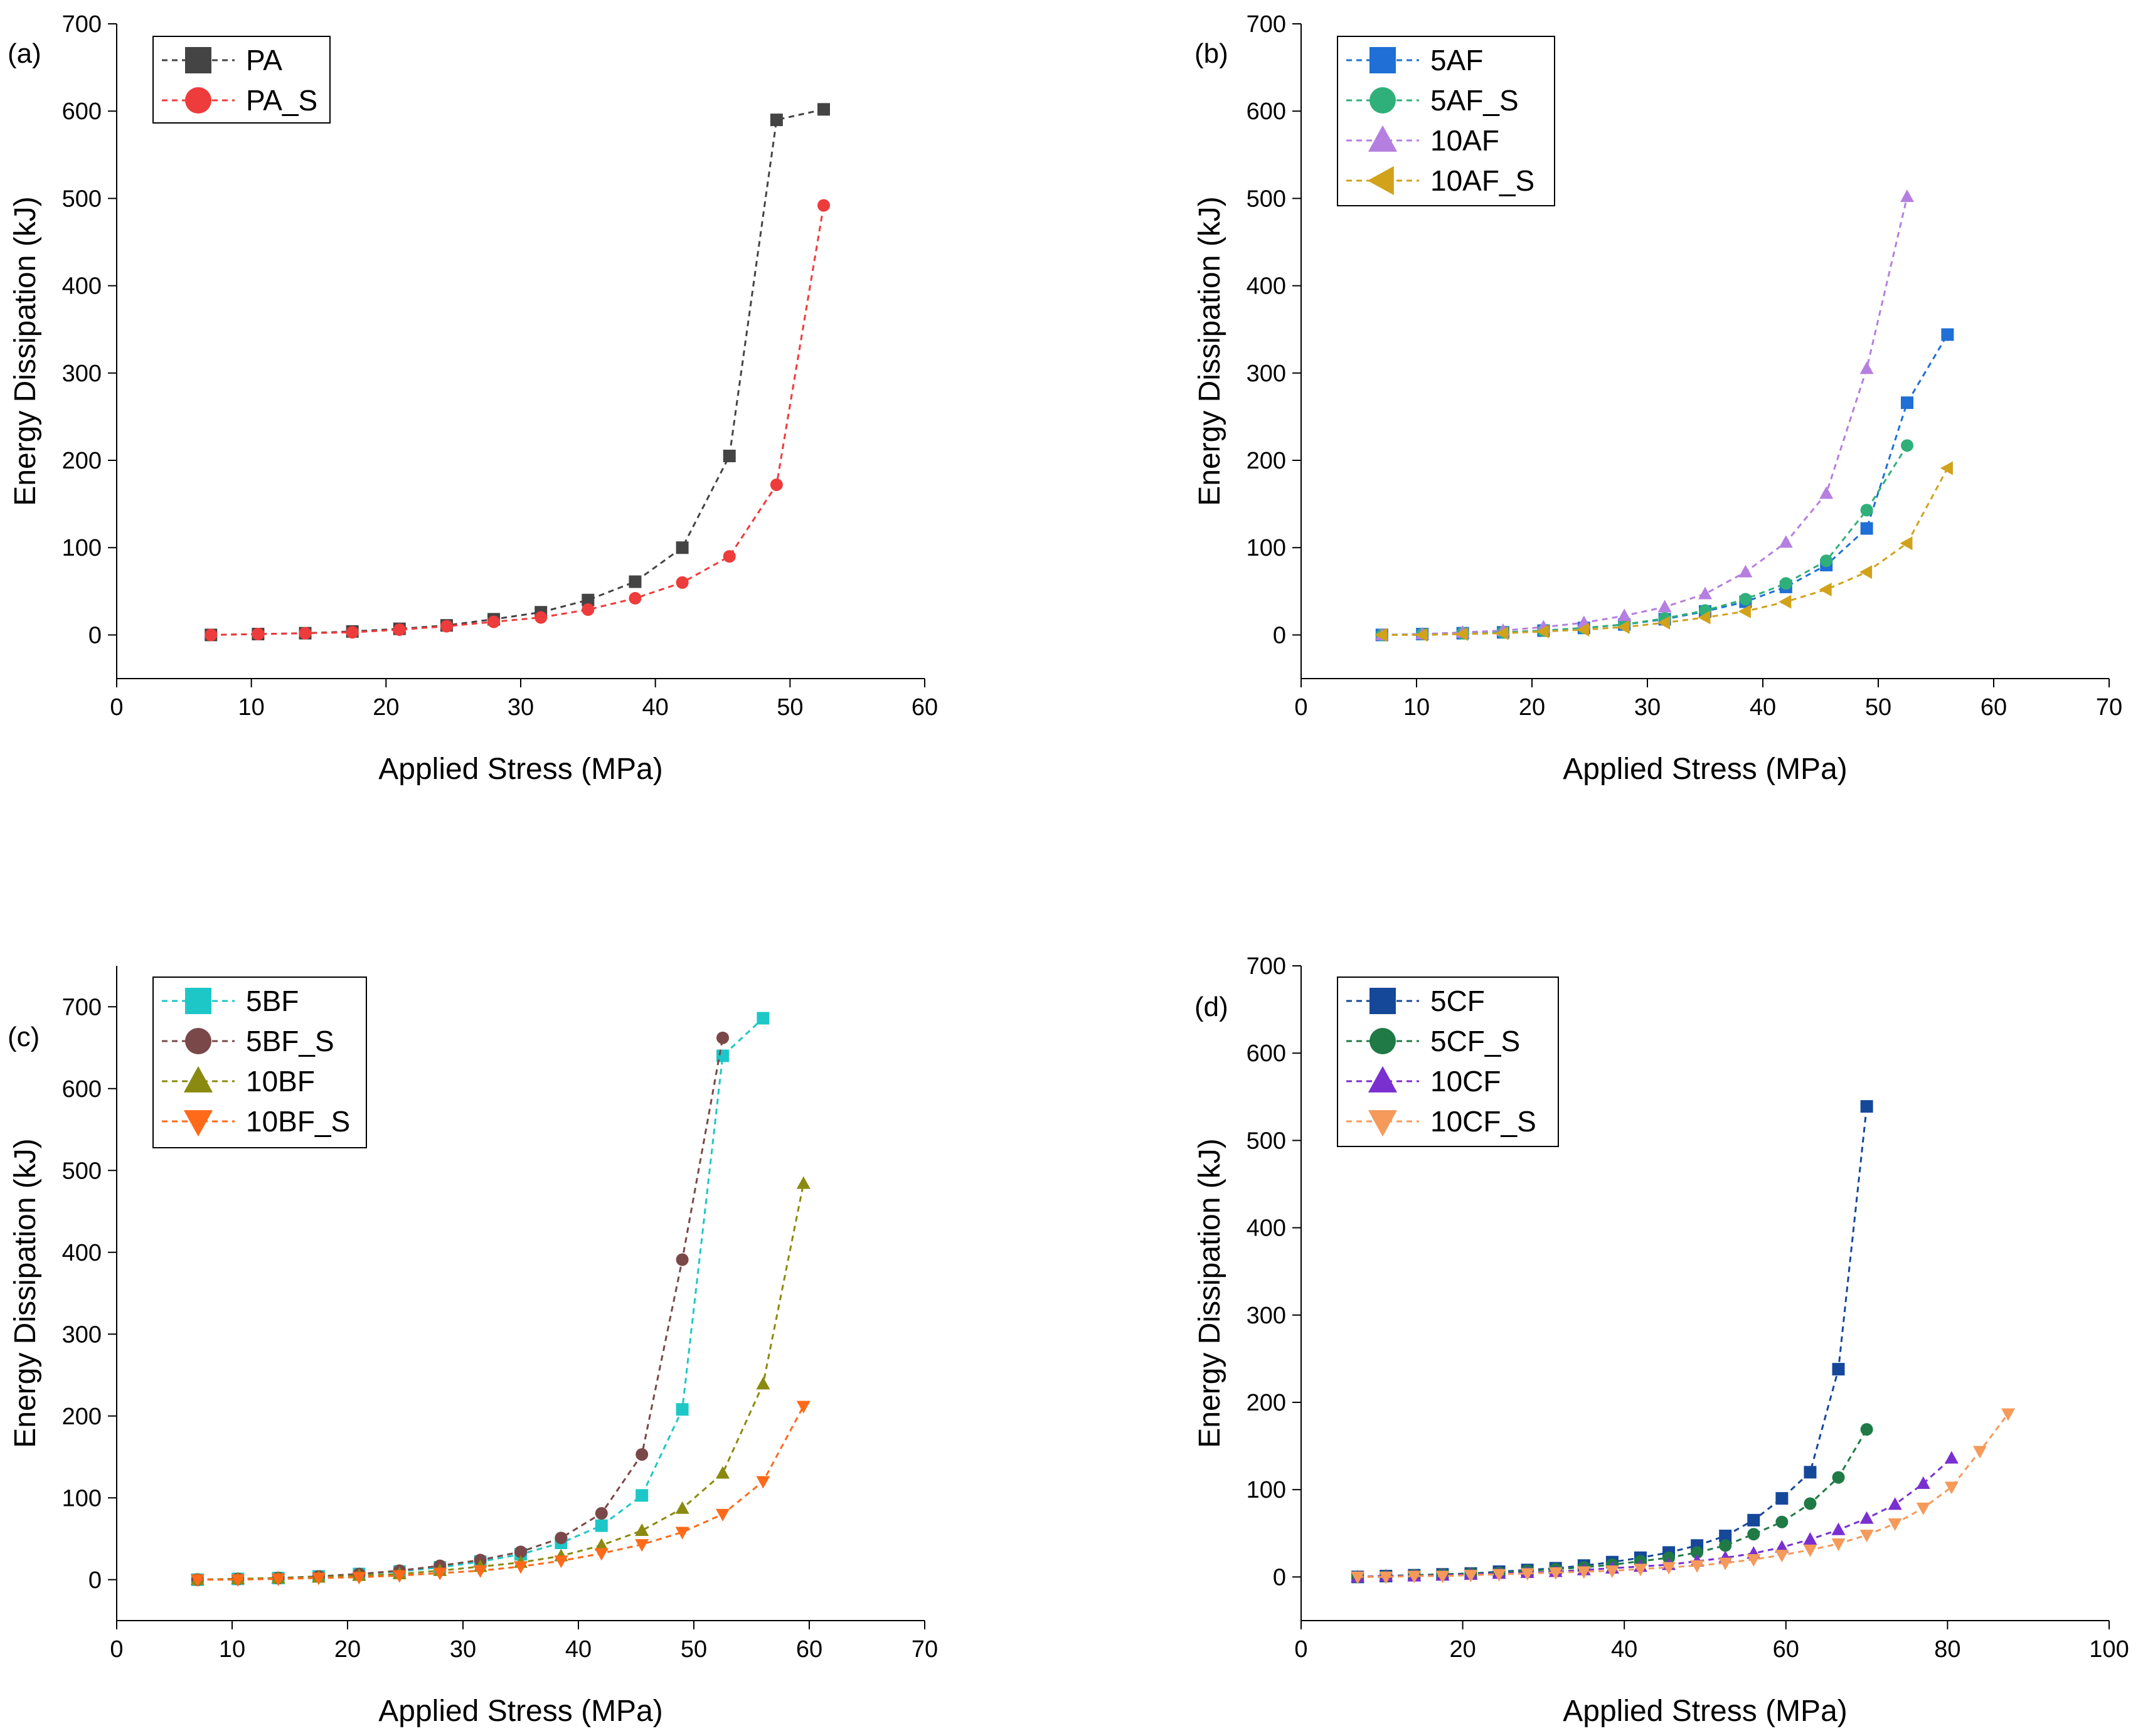  What do you see at coordinates (1382, 60) in the screenshot?
I see `legend-marker-5AF` at bounding box center [1382, 60].